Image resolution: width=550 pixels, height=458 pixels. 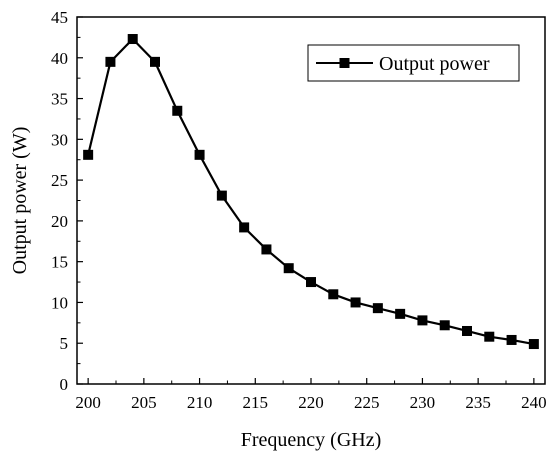 I want to click on y-tick-label: 40, so click(x=59, y=58).